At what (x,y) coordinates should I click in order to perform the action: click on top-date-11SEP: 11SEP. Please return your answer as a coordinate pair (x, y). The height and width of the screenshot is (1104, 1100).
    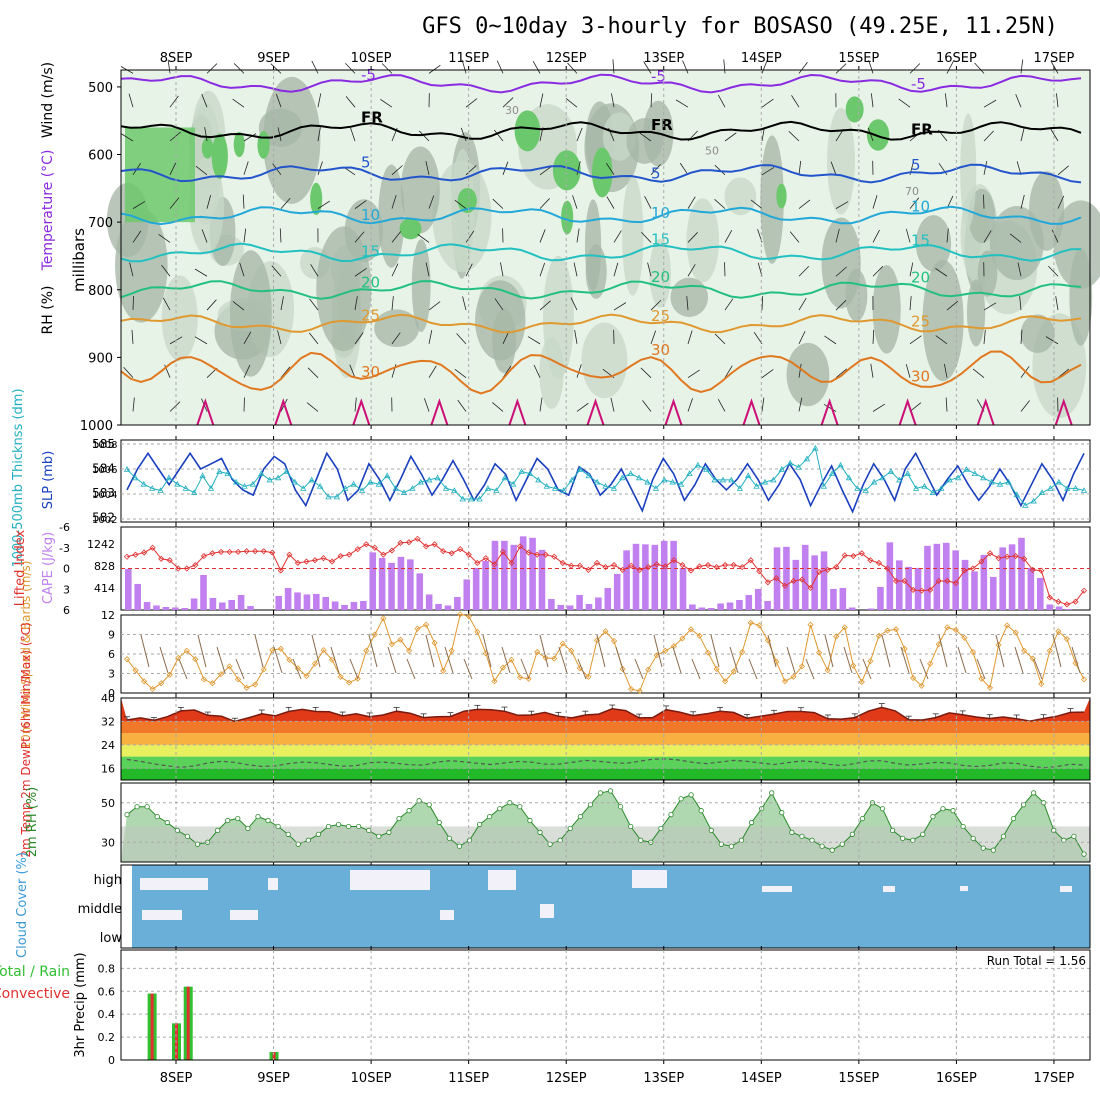
    Looking at the image, I should click on (468, 58).